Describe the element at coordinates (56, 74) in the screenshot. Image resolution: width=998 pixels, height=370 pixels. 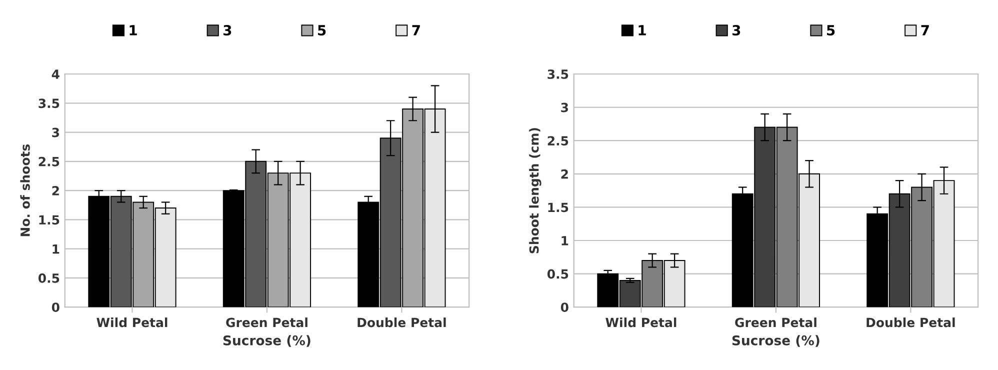
I see `y-tick-label: 4` at that location.